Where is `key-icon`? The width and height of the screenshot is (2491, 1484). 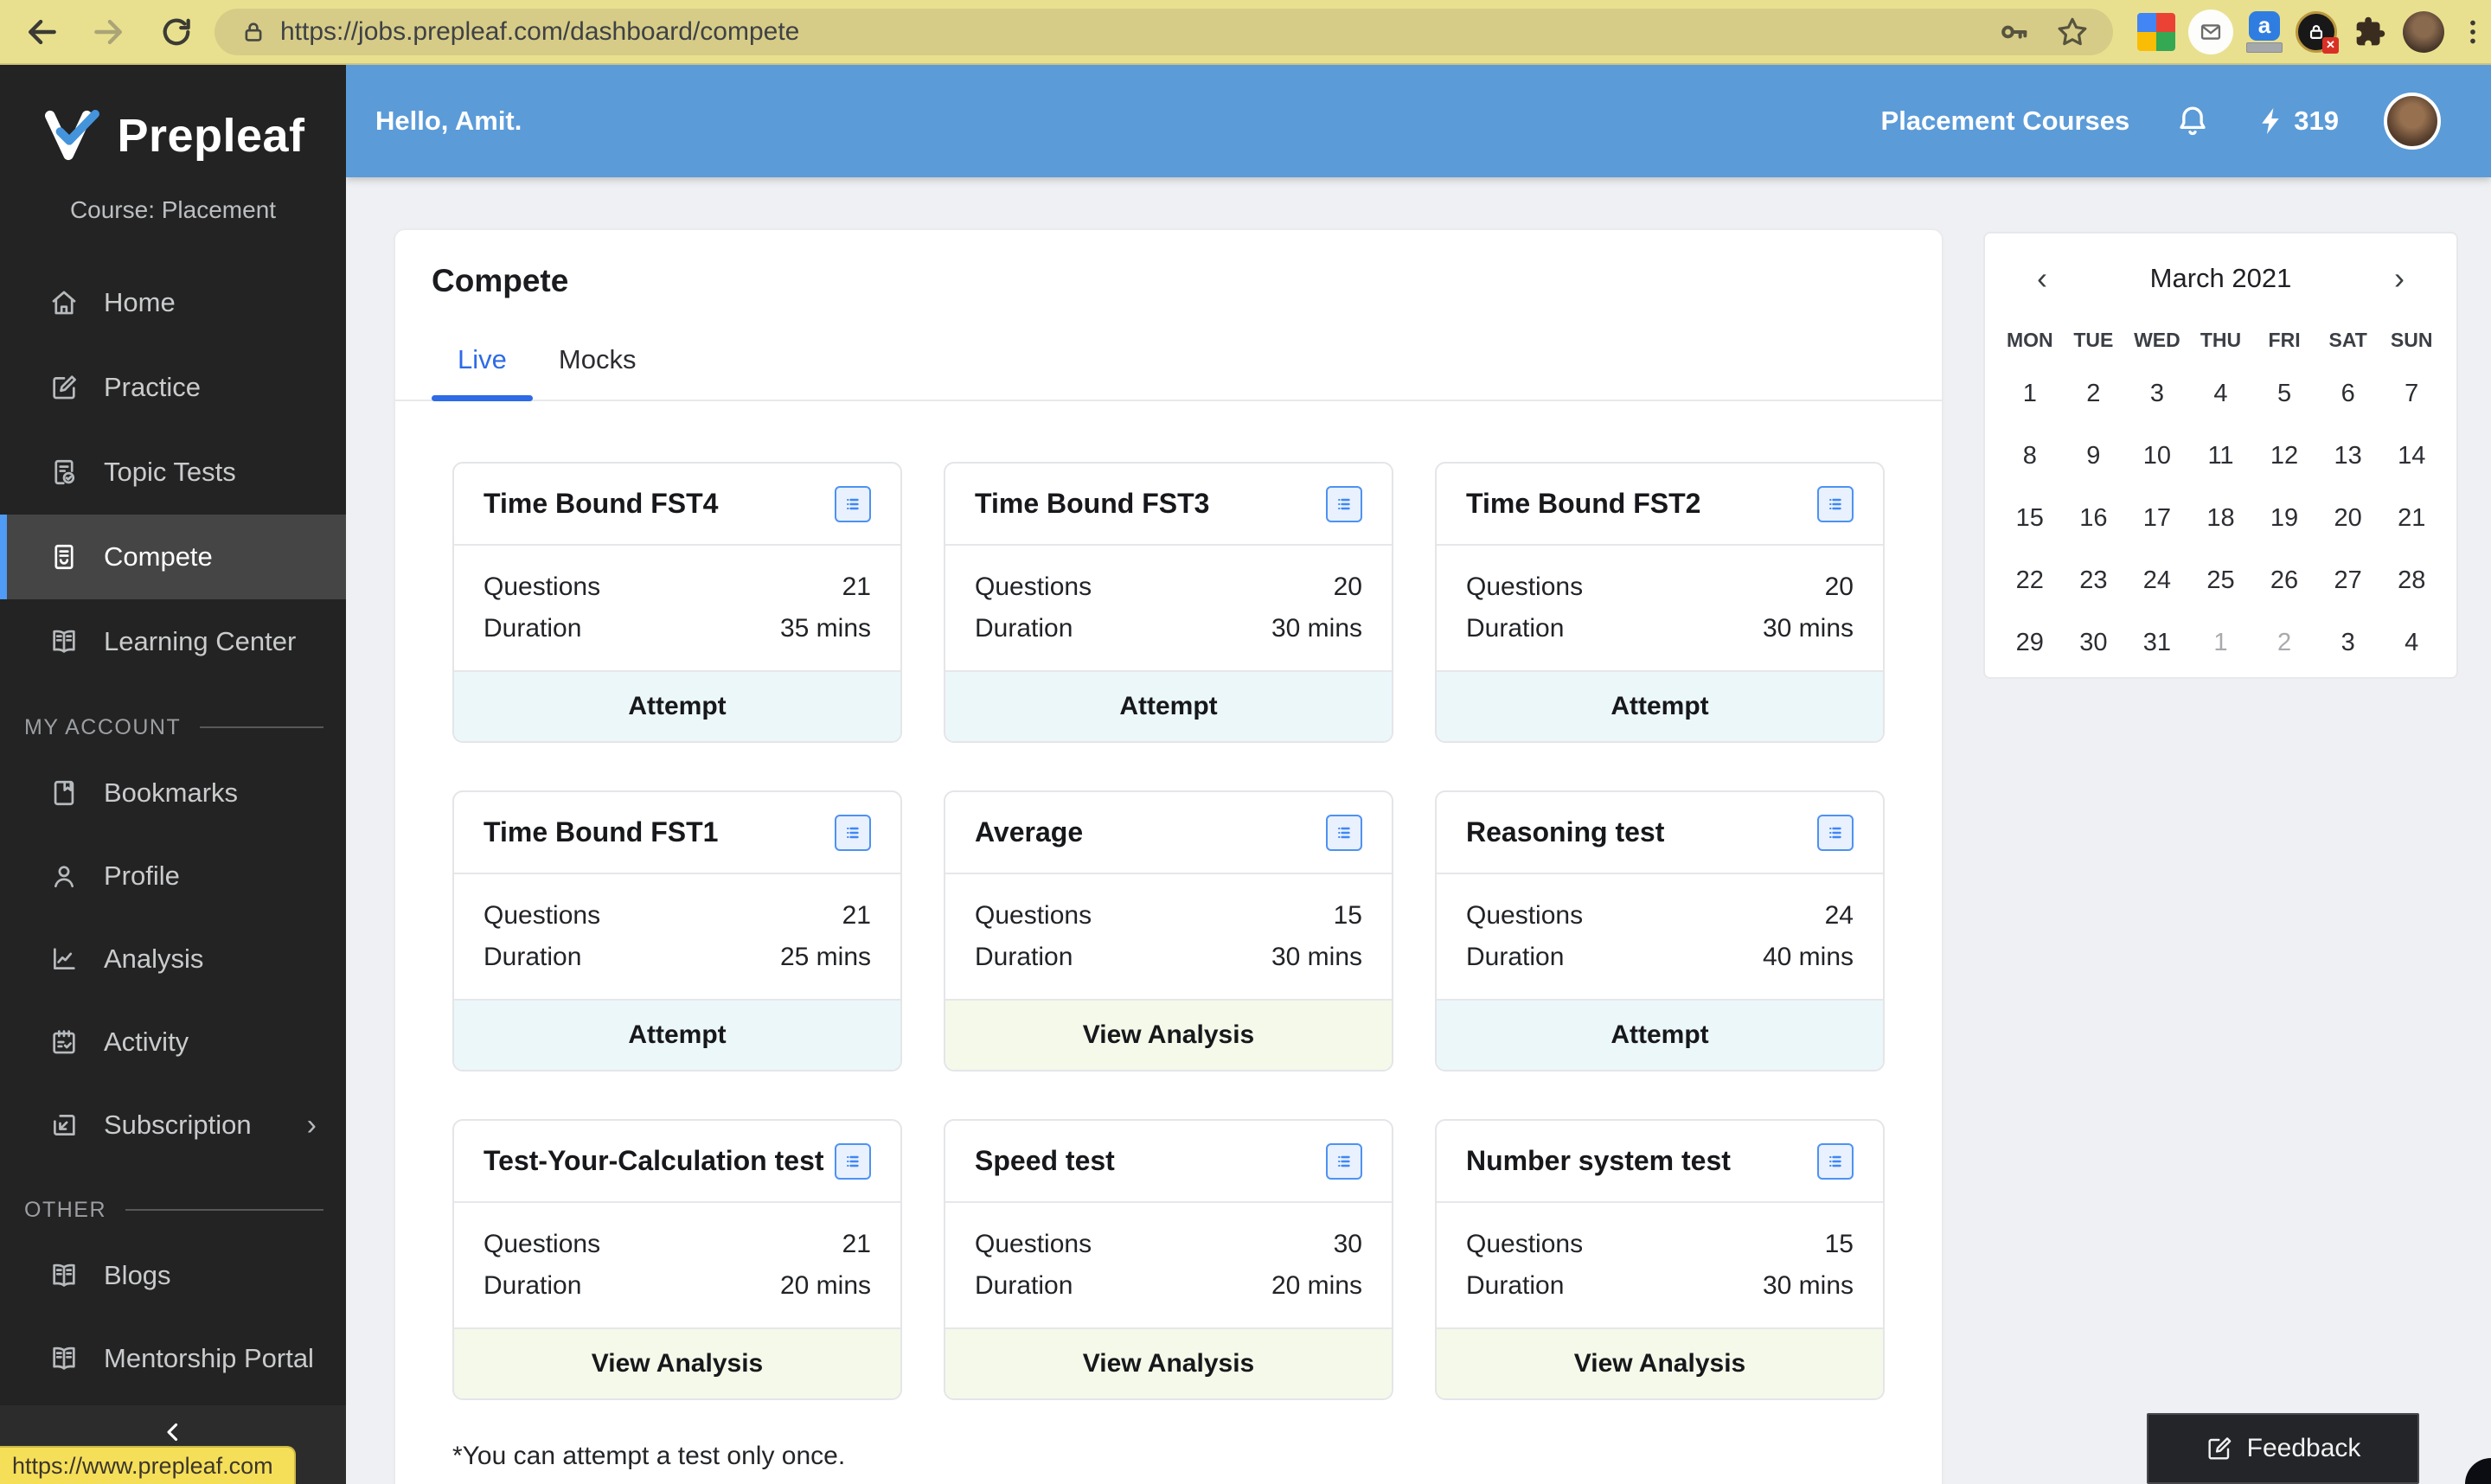
key-icon is located at coordinates (2014, 32).